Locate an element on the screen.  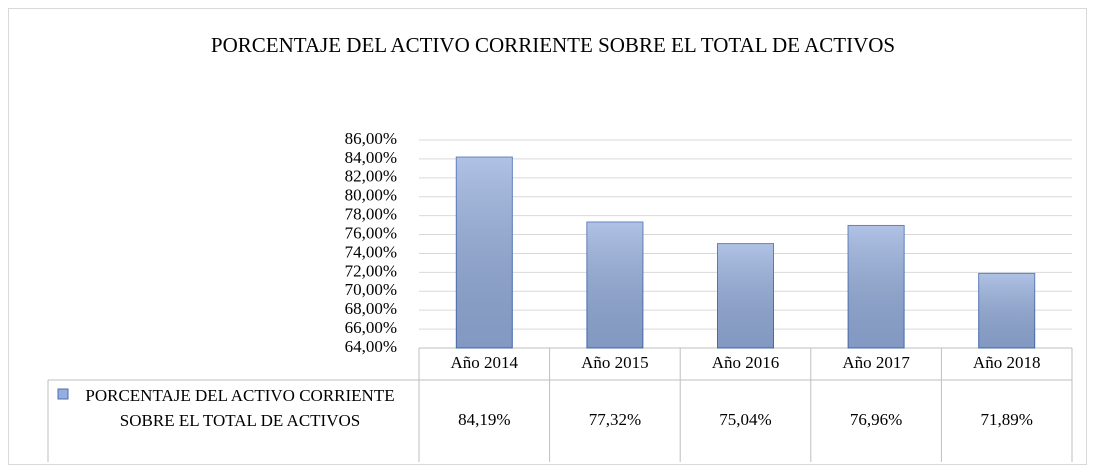
y-tick-label: 68,00% is located at coordinates (371, 308).